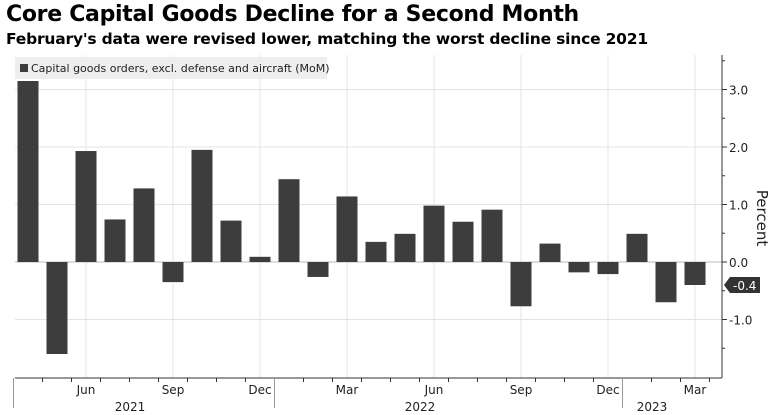 The width and height of the screenshot is (780, 415). I want to click on x-year-label: 2023, so click(652, 407).